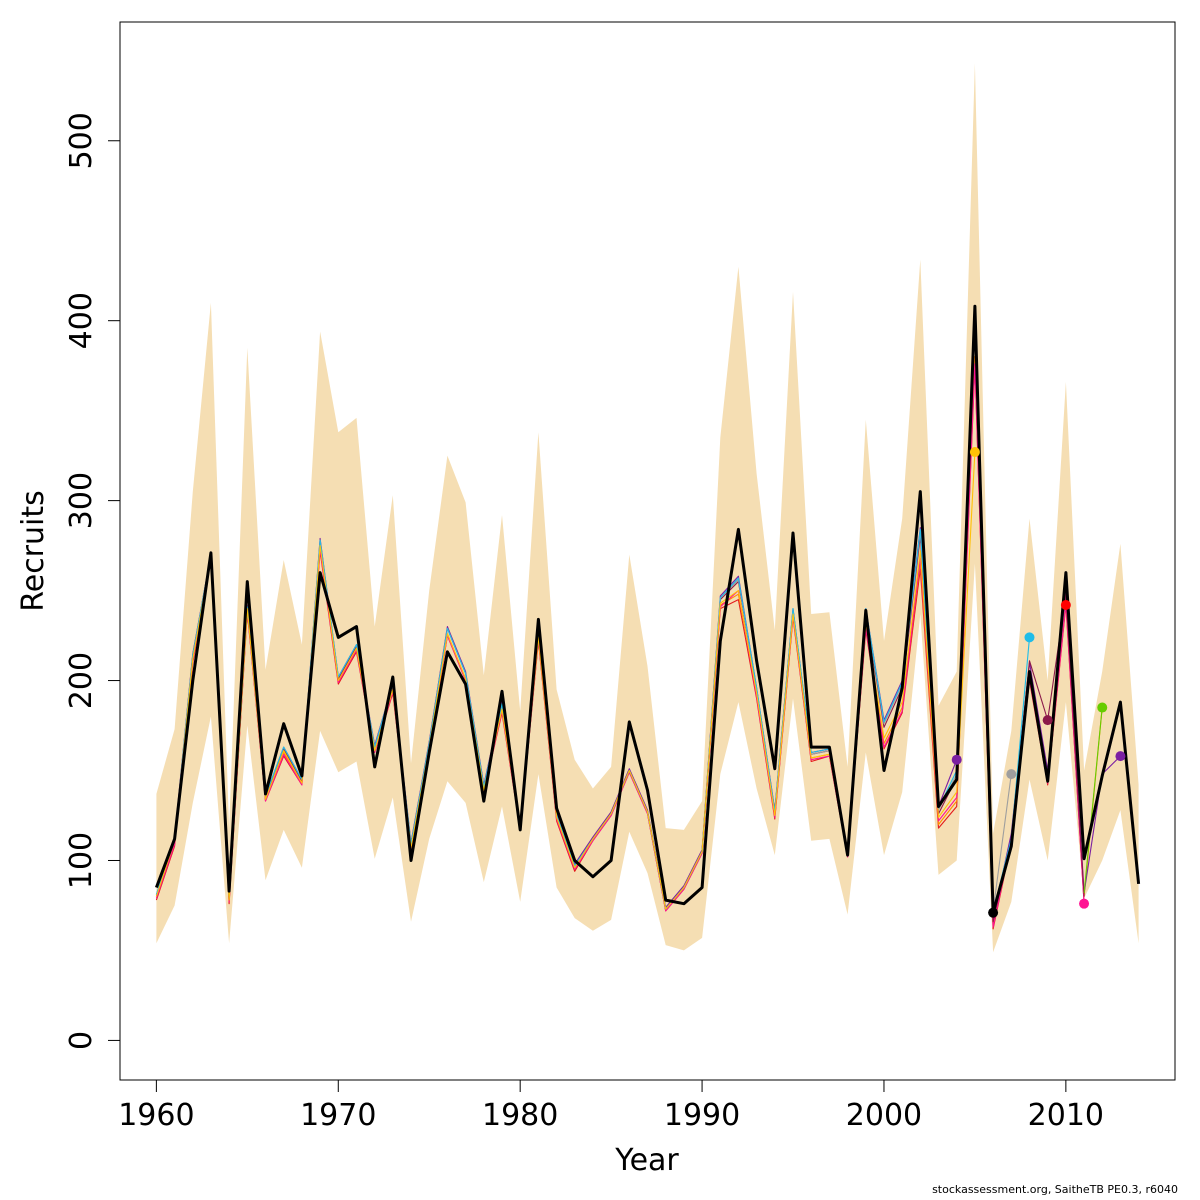 This screenshot has width=1200, height=1200. What do you see at coordinates (33, 551) in the screenshot?
I see `y-axis-title: Recruits` at bounding box center [33, 551].